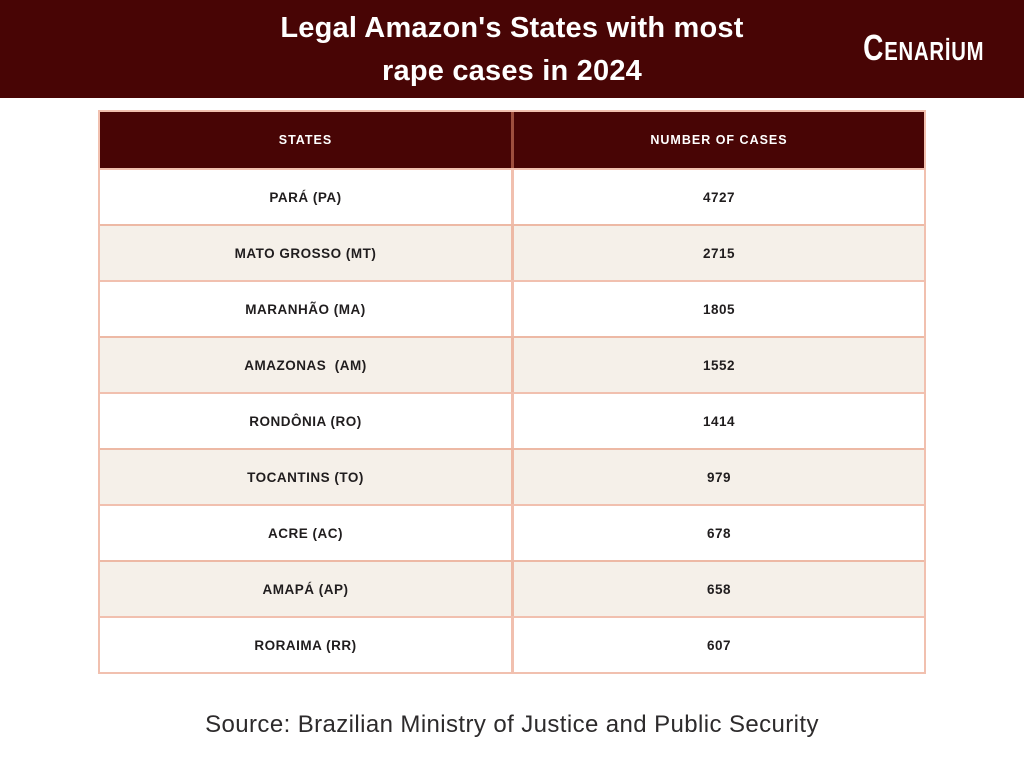 This screenshot has height=768, width=1024. I want to click on table-header-row: STATES NUMBER OF CASES, so click(512, 140).